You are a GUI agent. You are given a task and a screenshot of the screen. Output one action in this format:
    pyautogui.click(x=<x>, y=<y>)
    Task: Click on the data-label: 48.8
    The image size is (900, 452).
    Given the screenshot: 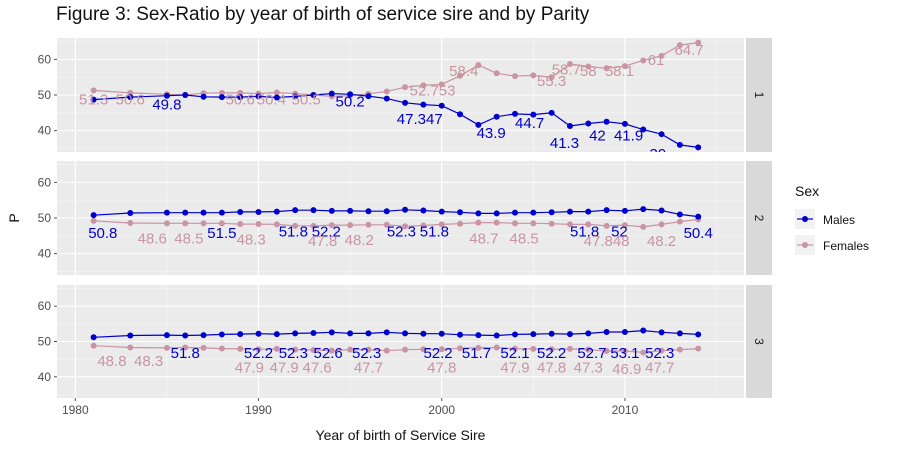 What is the action you would take?
    pyautogui.click(x=111, y=361)
    